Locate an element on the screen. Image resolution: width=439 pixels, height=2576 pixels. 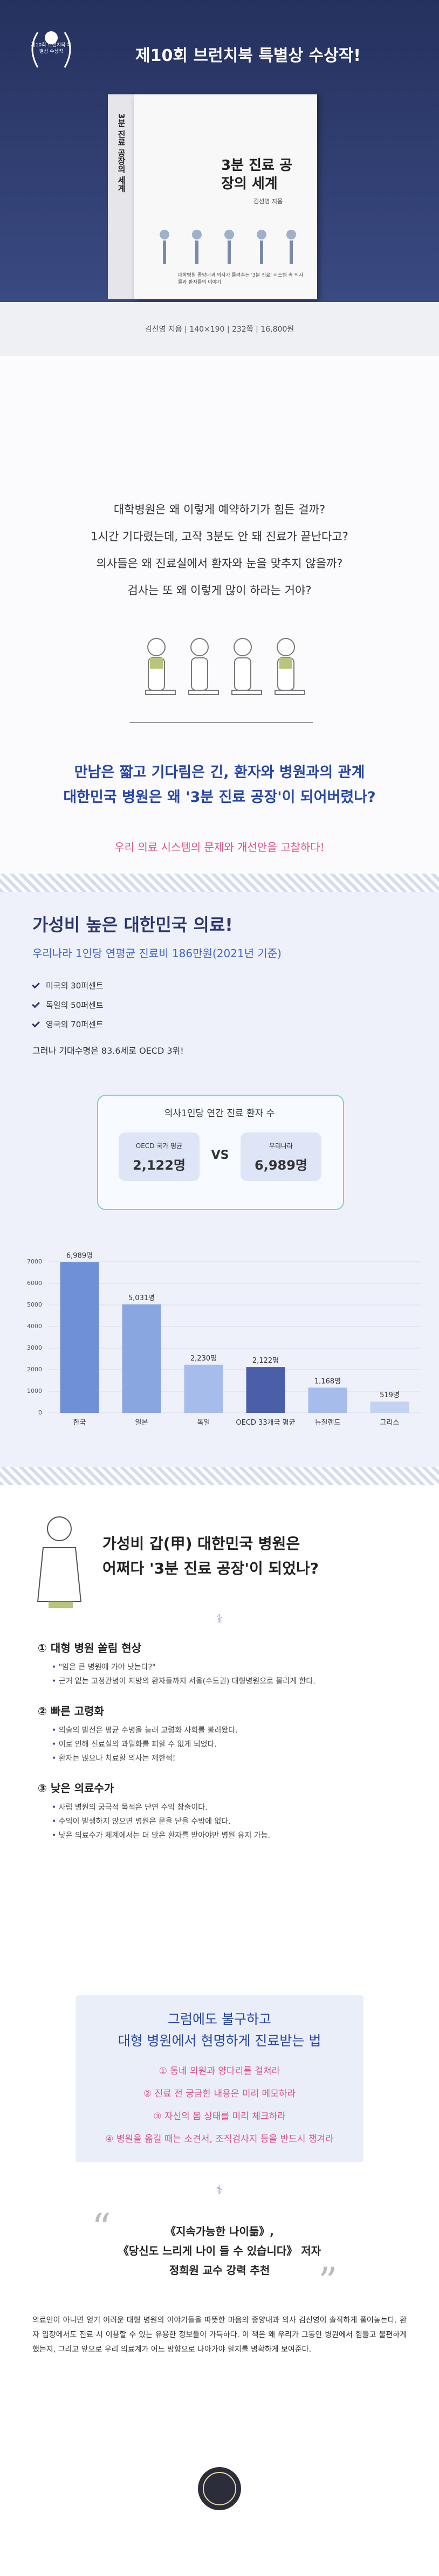
caption-band is located at coordinates (219, 329).